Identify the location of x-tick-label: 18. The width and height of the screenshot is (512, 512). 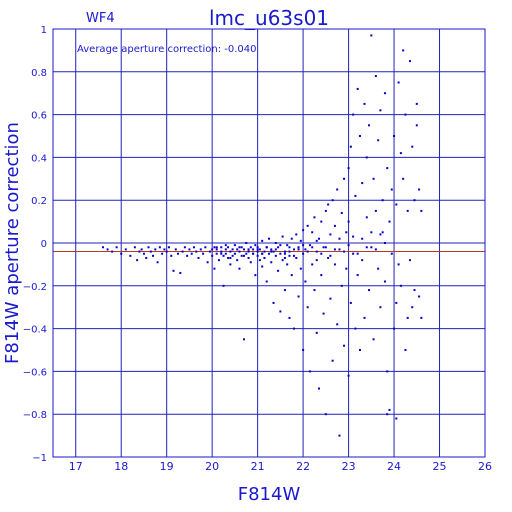
(121, 466).